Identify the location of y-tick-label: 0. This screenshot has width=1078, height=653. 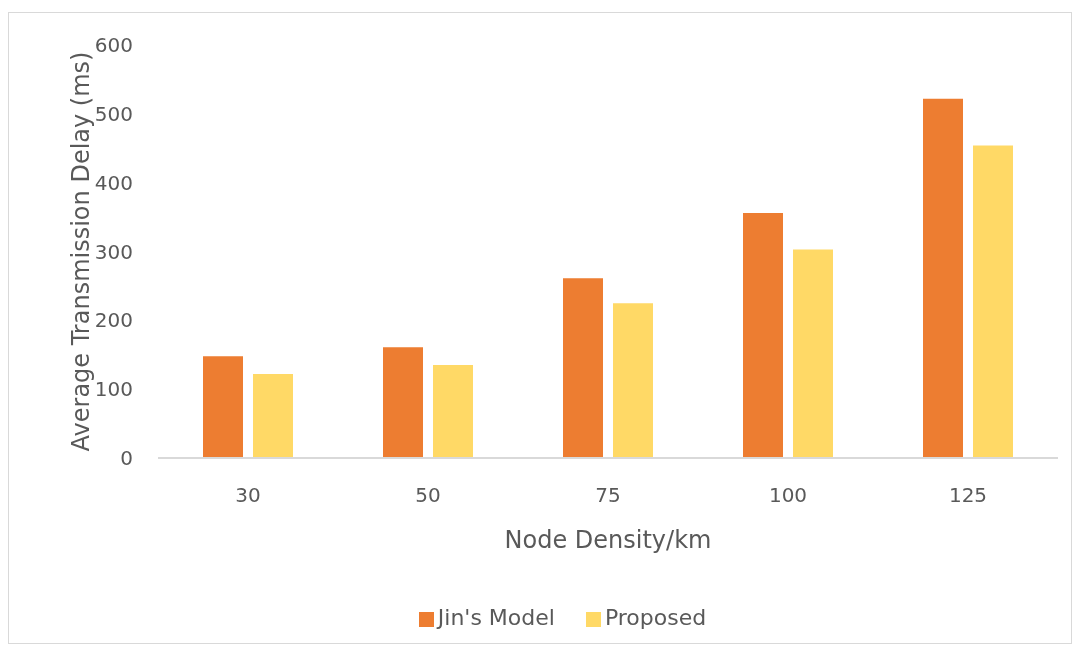
(126, 458).